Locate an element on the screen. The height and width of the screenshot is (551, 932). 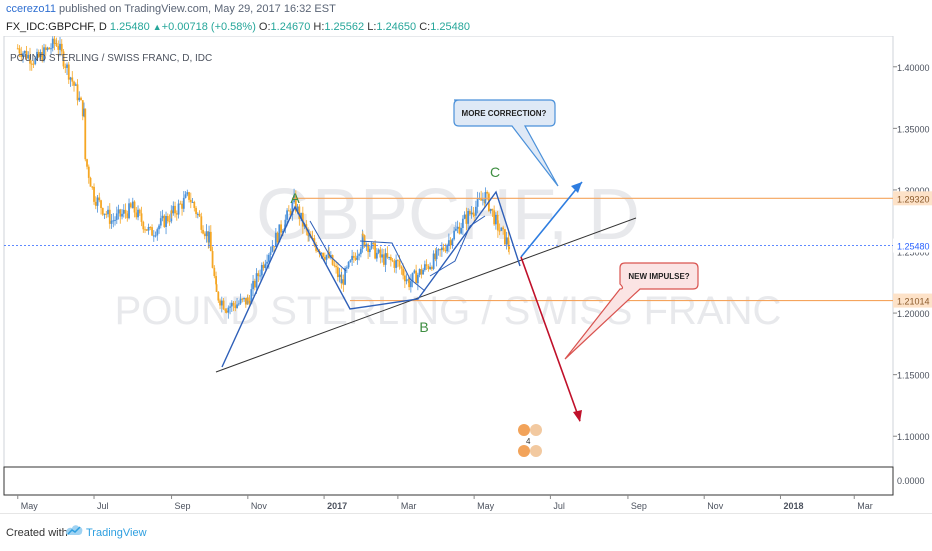
price-label-box is located at coordinates (912, 198).